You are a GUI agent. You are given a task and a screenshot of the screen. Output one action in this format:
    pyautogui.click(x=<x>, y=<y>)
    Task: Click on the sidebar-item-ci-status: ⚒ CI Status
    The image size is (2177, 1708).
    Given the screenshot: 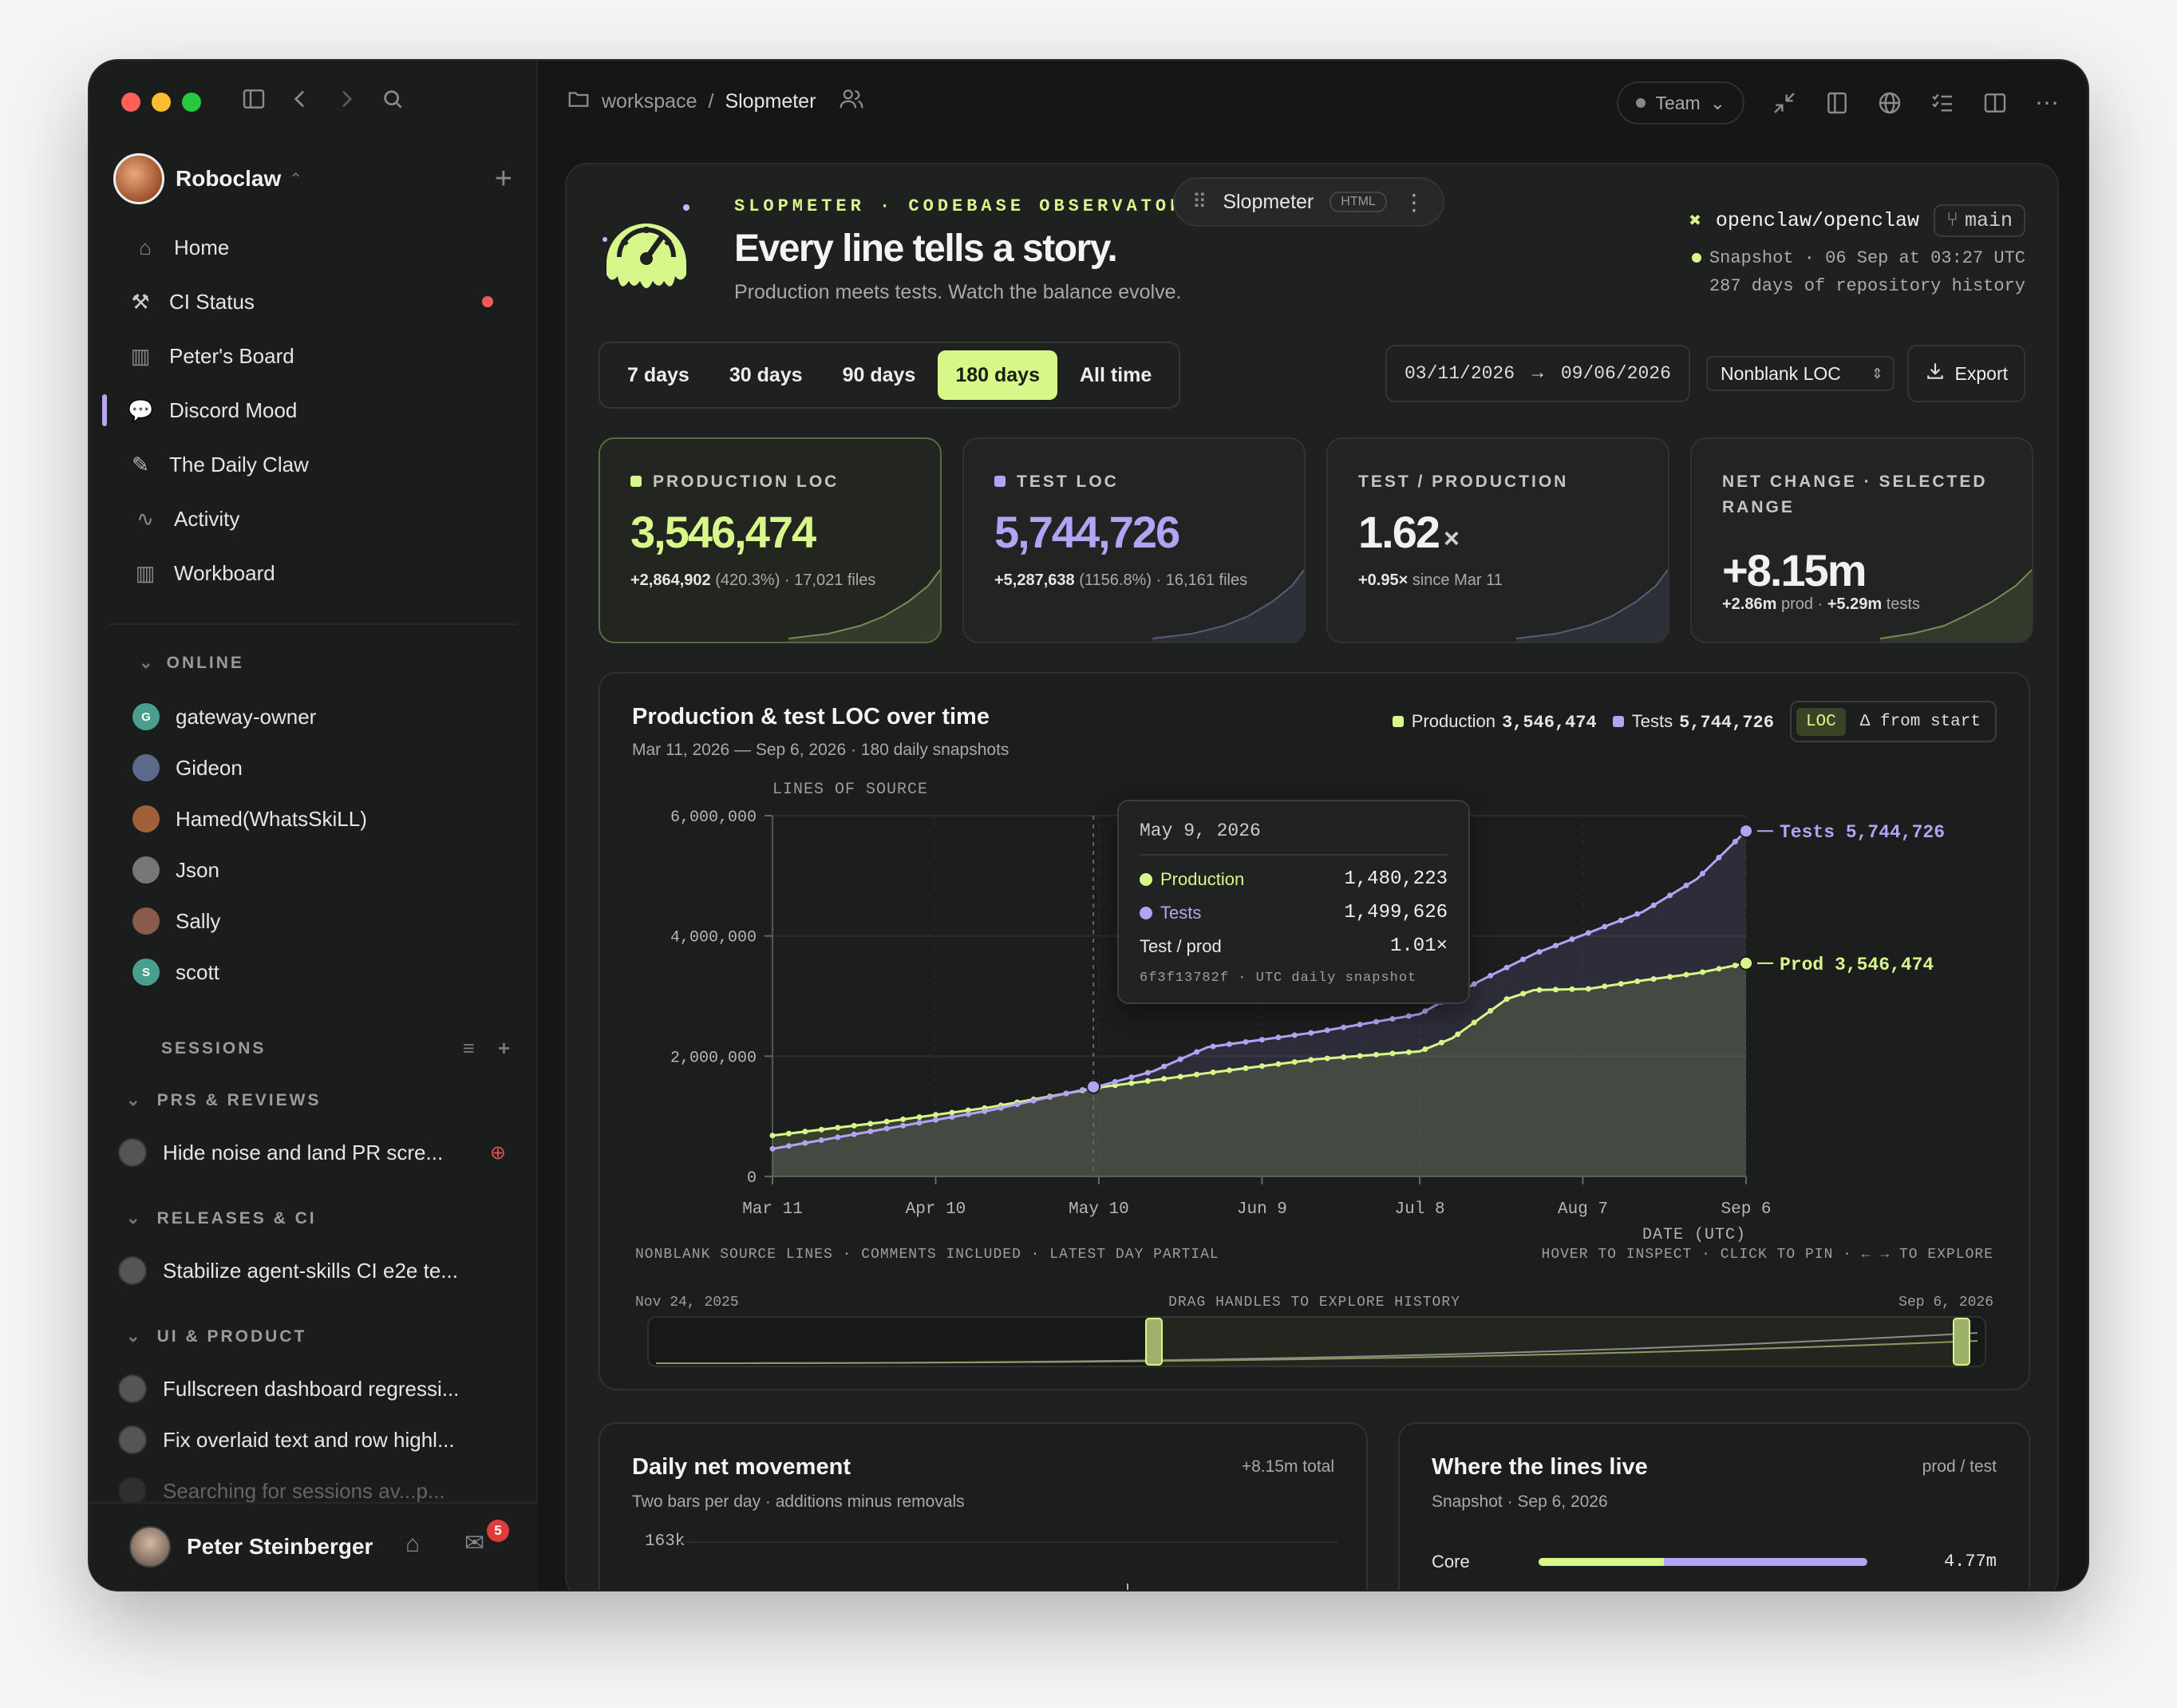 What is the action you would take?
    pyautogui.click(x=314, y=302)
    